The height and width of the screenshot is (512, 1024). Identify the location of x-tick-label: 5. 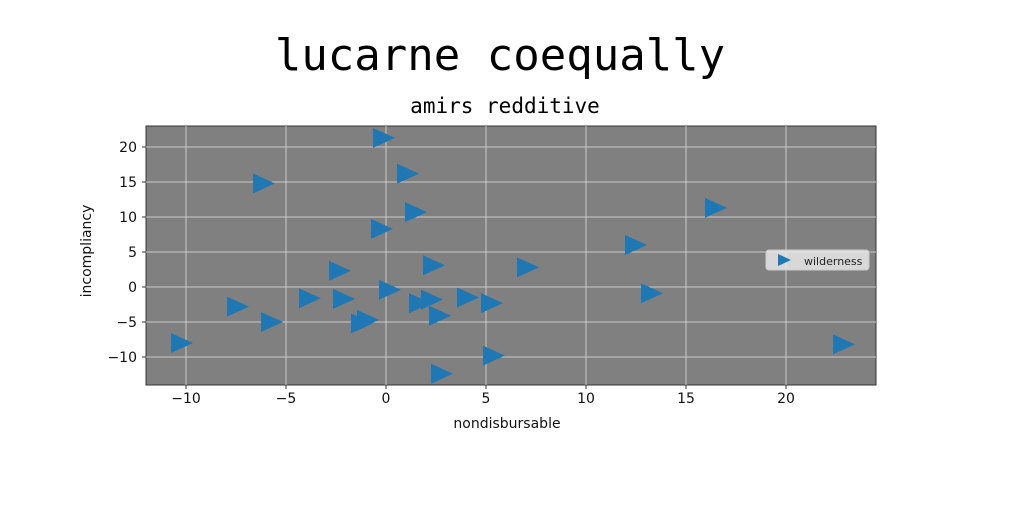
(486, 399).